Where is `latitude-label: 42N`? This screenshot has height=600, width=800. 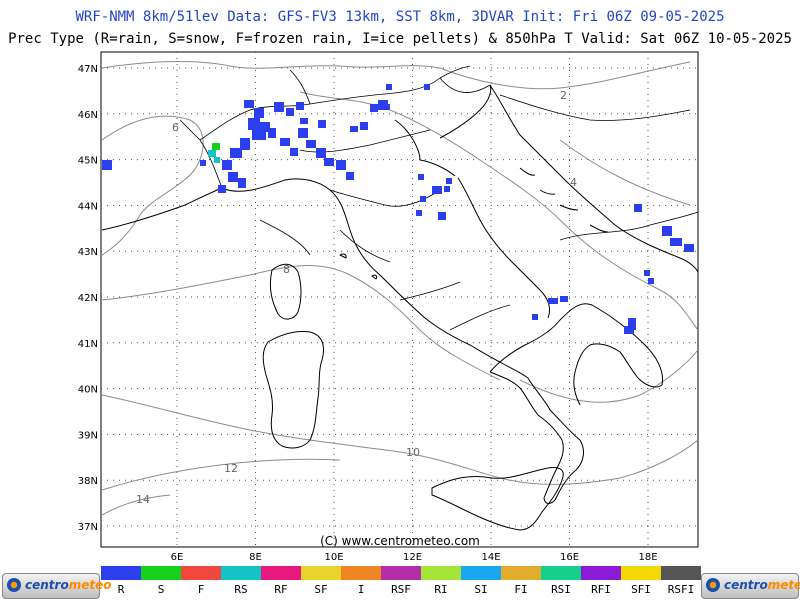
latitude-label: 42N is located at coordinates (88, 298).